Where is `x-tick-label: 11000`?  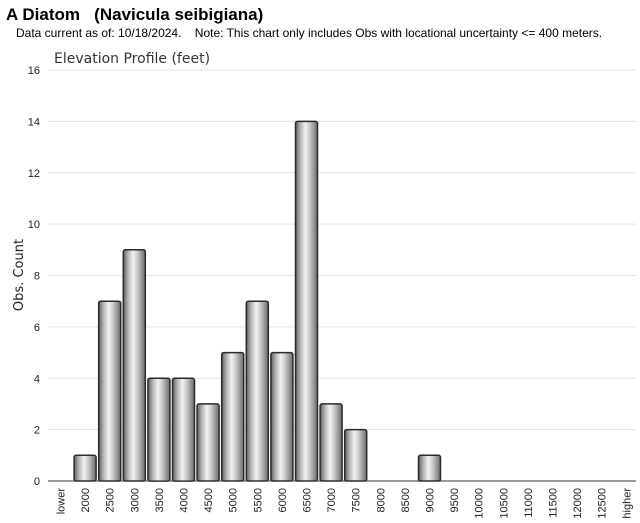
x-tick-label: 11000 is located at coordinates (529, 503).